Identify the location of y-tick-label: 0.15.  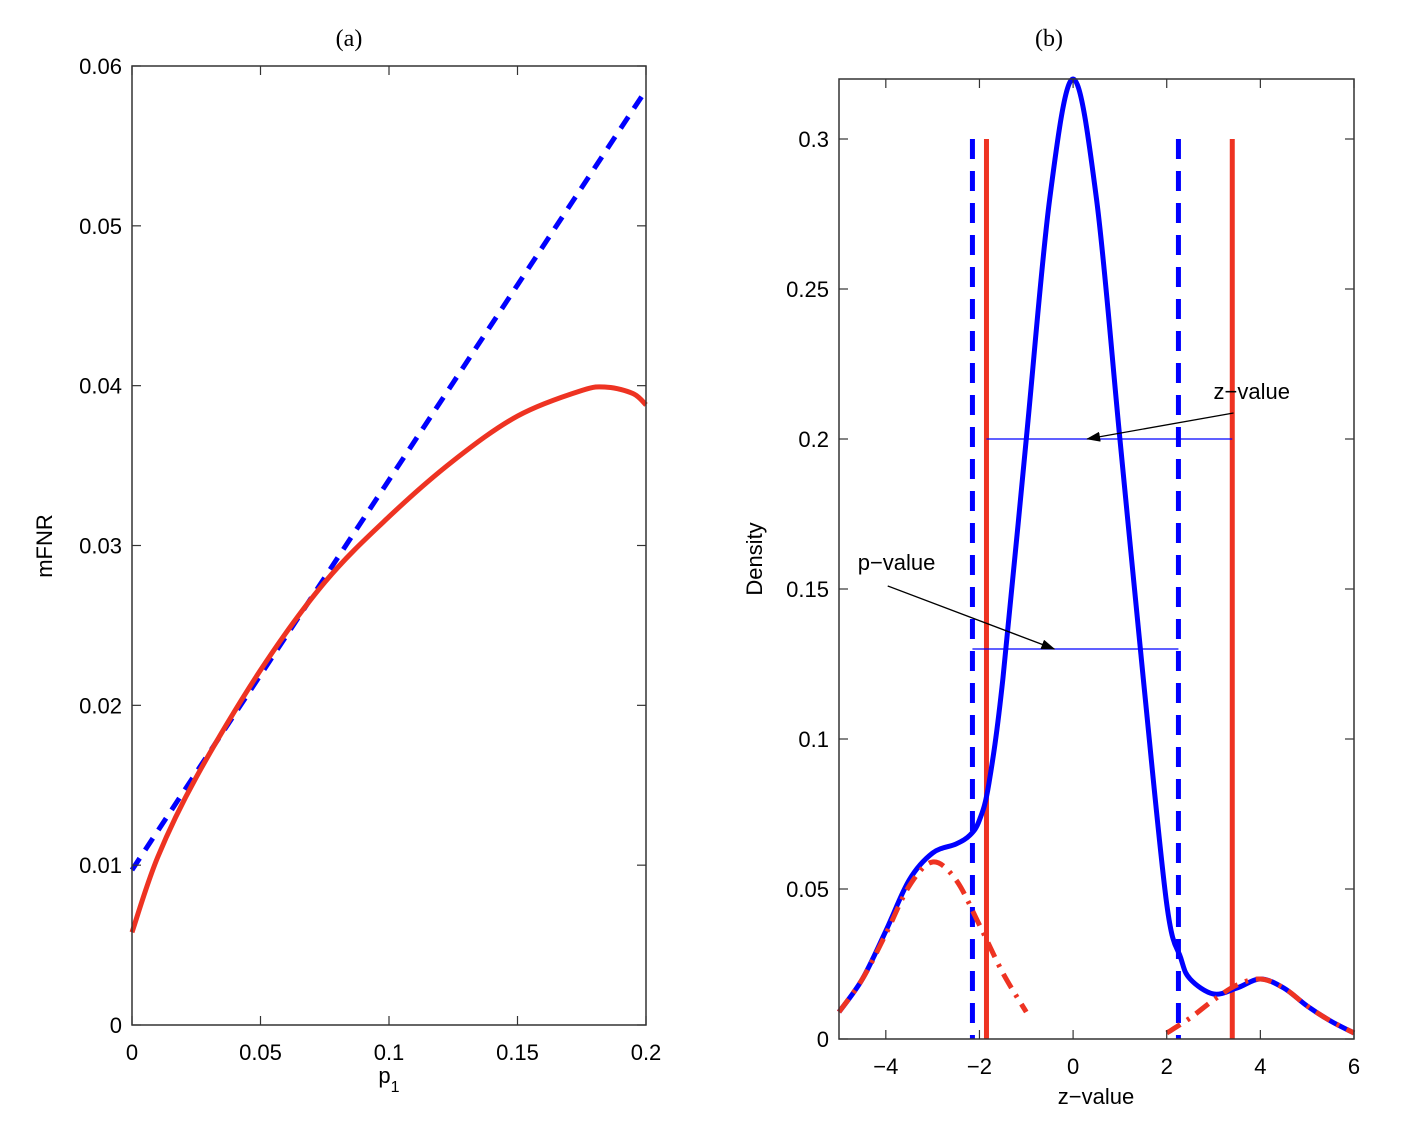
(807, 589).